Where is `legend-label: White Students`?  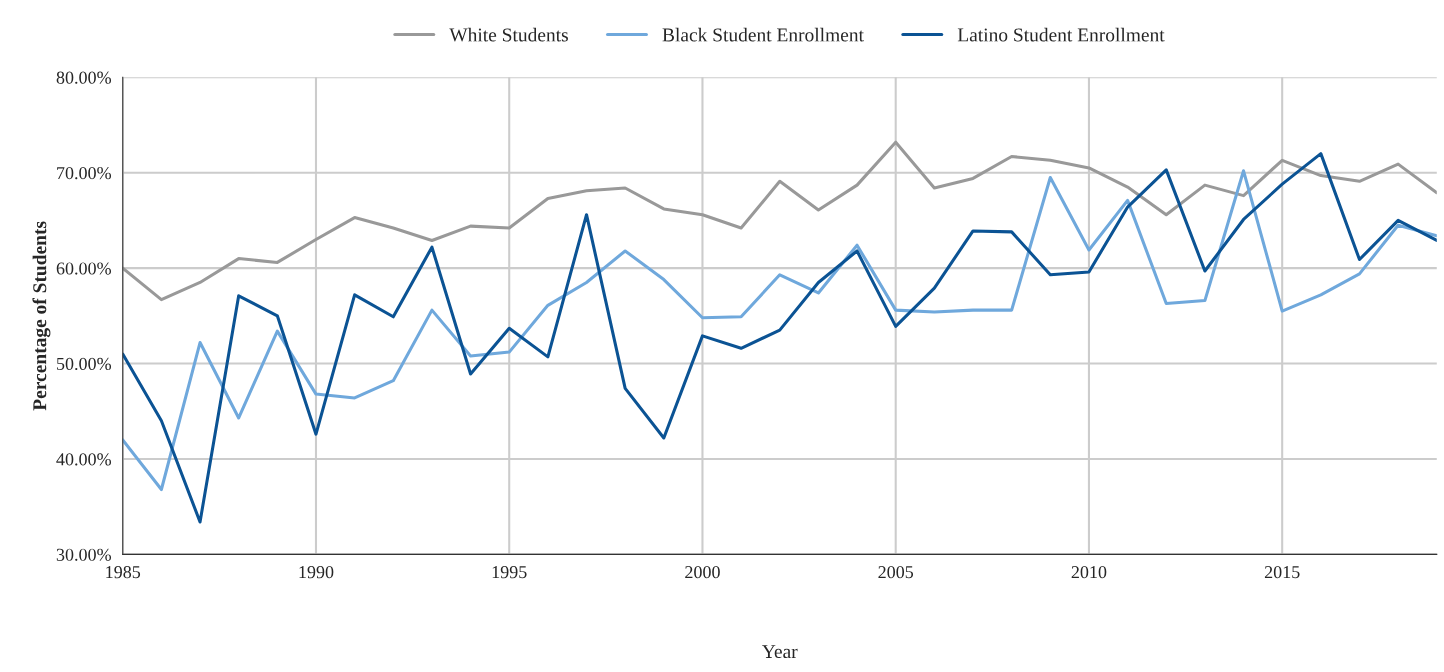 legend-label: White Students is located at coordinates (508, 34).